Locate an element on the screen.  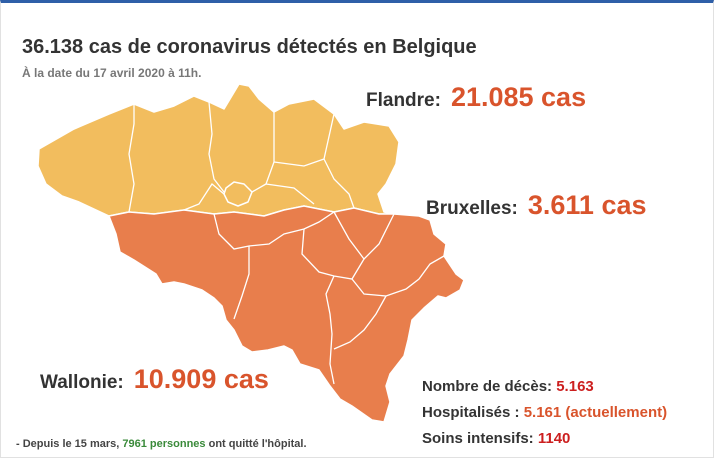
deaths-label: Nombre de décès: is located at coordinates (487, 386).